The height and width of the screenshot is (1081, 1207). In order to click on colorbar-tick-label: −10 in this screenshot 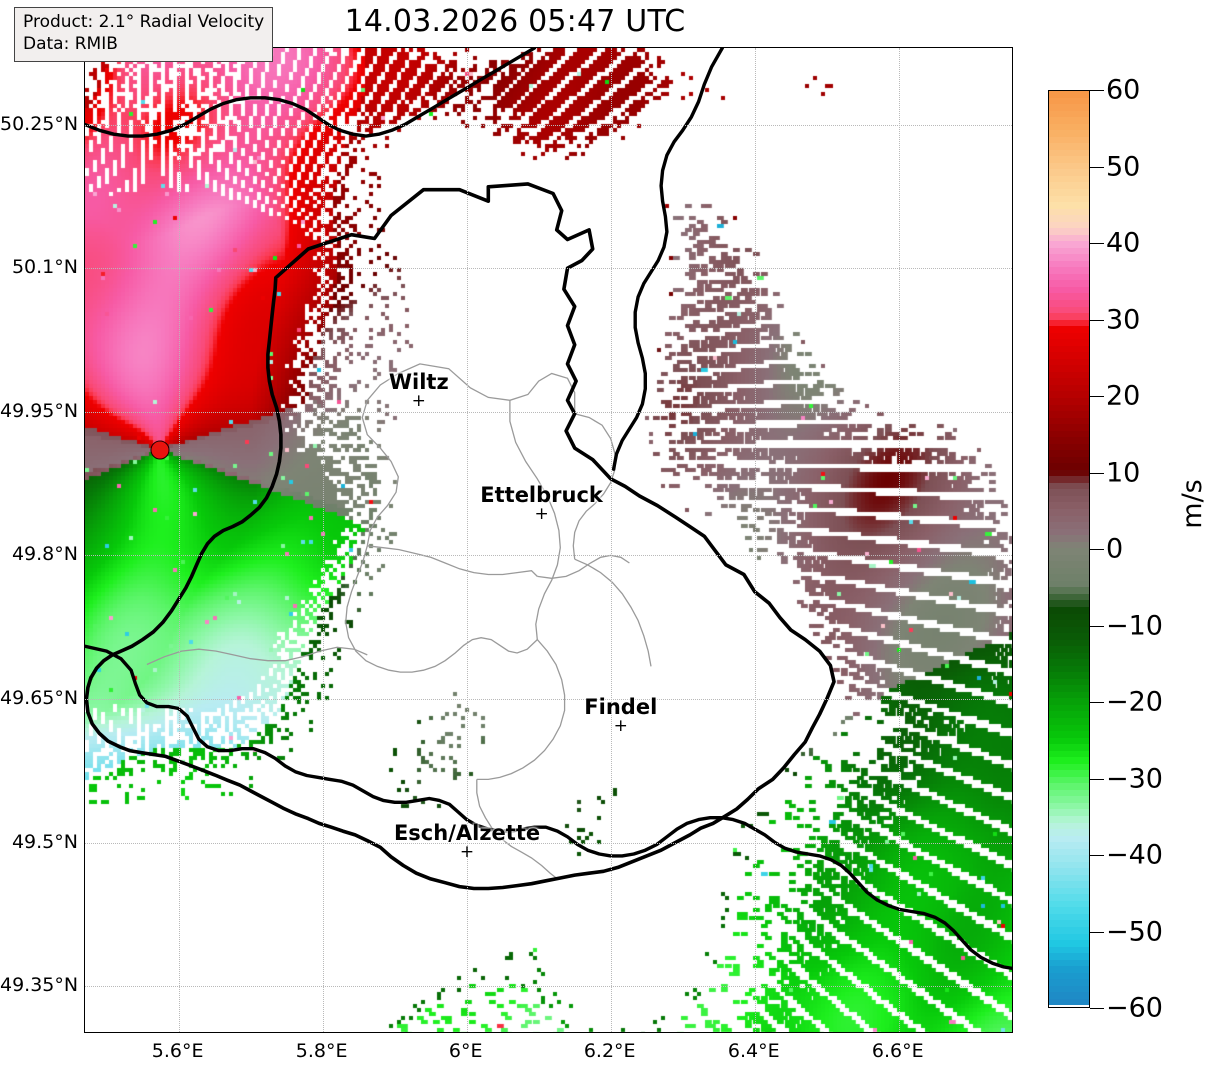, I will do `click(1134, 625)`.